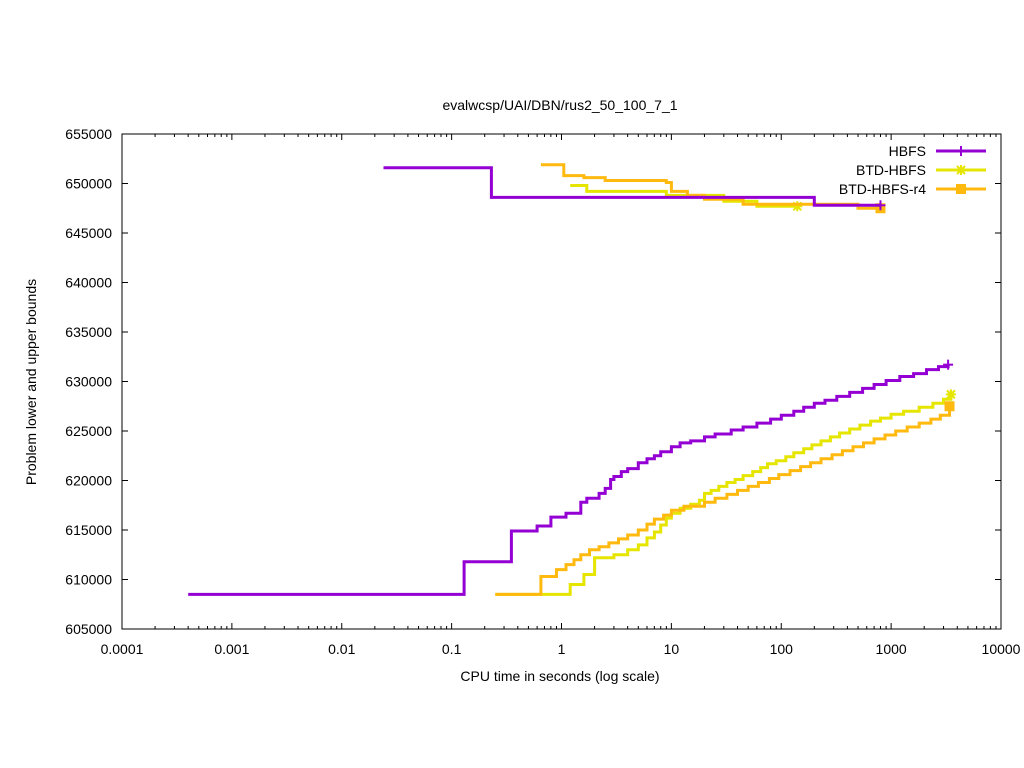 This screenshot has height=768, width=1024. What do you see at coordinates (710, 186) in the screenshot?
I see `series-line-btd-hbfs-r4-upper-bound` at bounding box center [710, 186].